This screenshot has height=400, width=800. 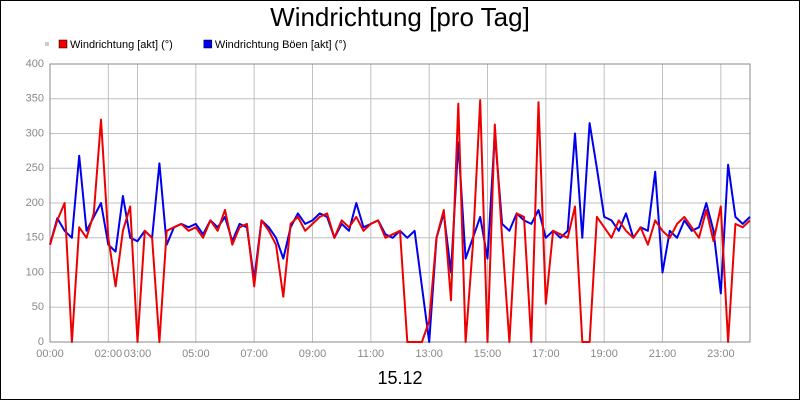 What do you see at coordinates (47, 44) in the screenshot?
I see `legend-icon` at bounding box center [47, 44].